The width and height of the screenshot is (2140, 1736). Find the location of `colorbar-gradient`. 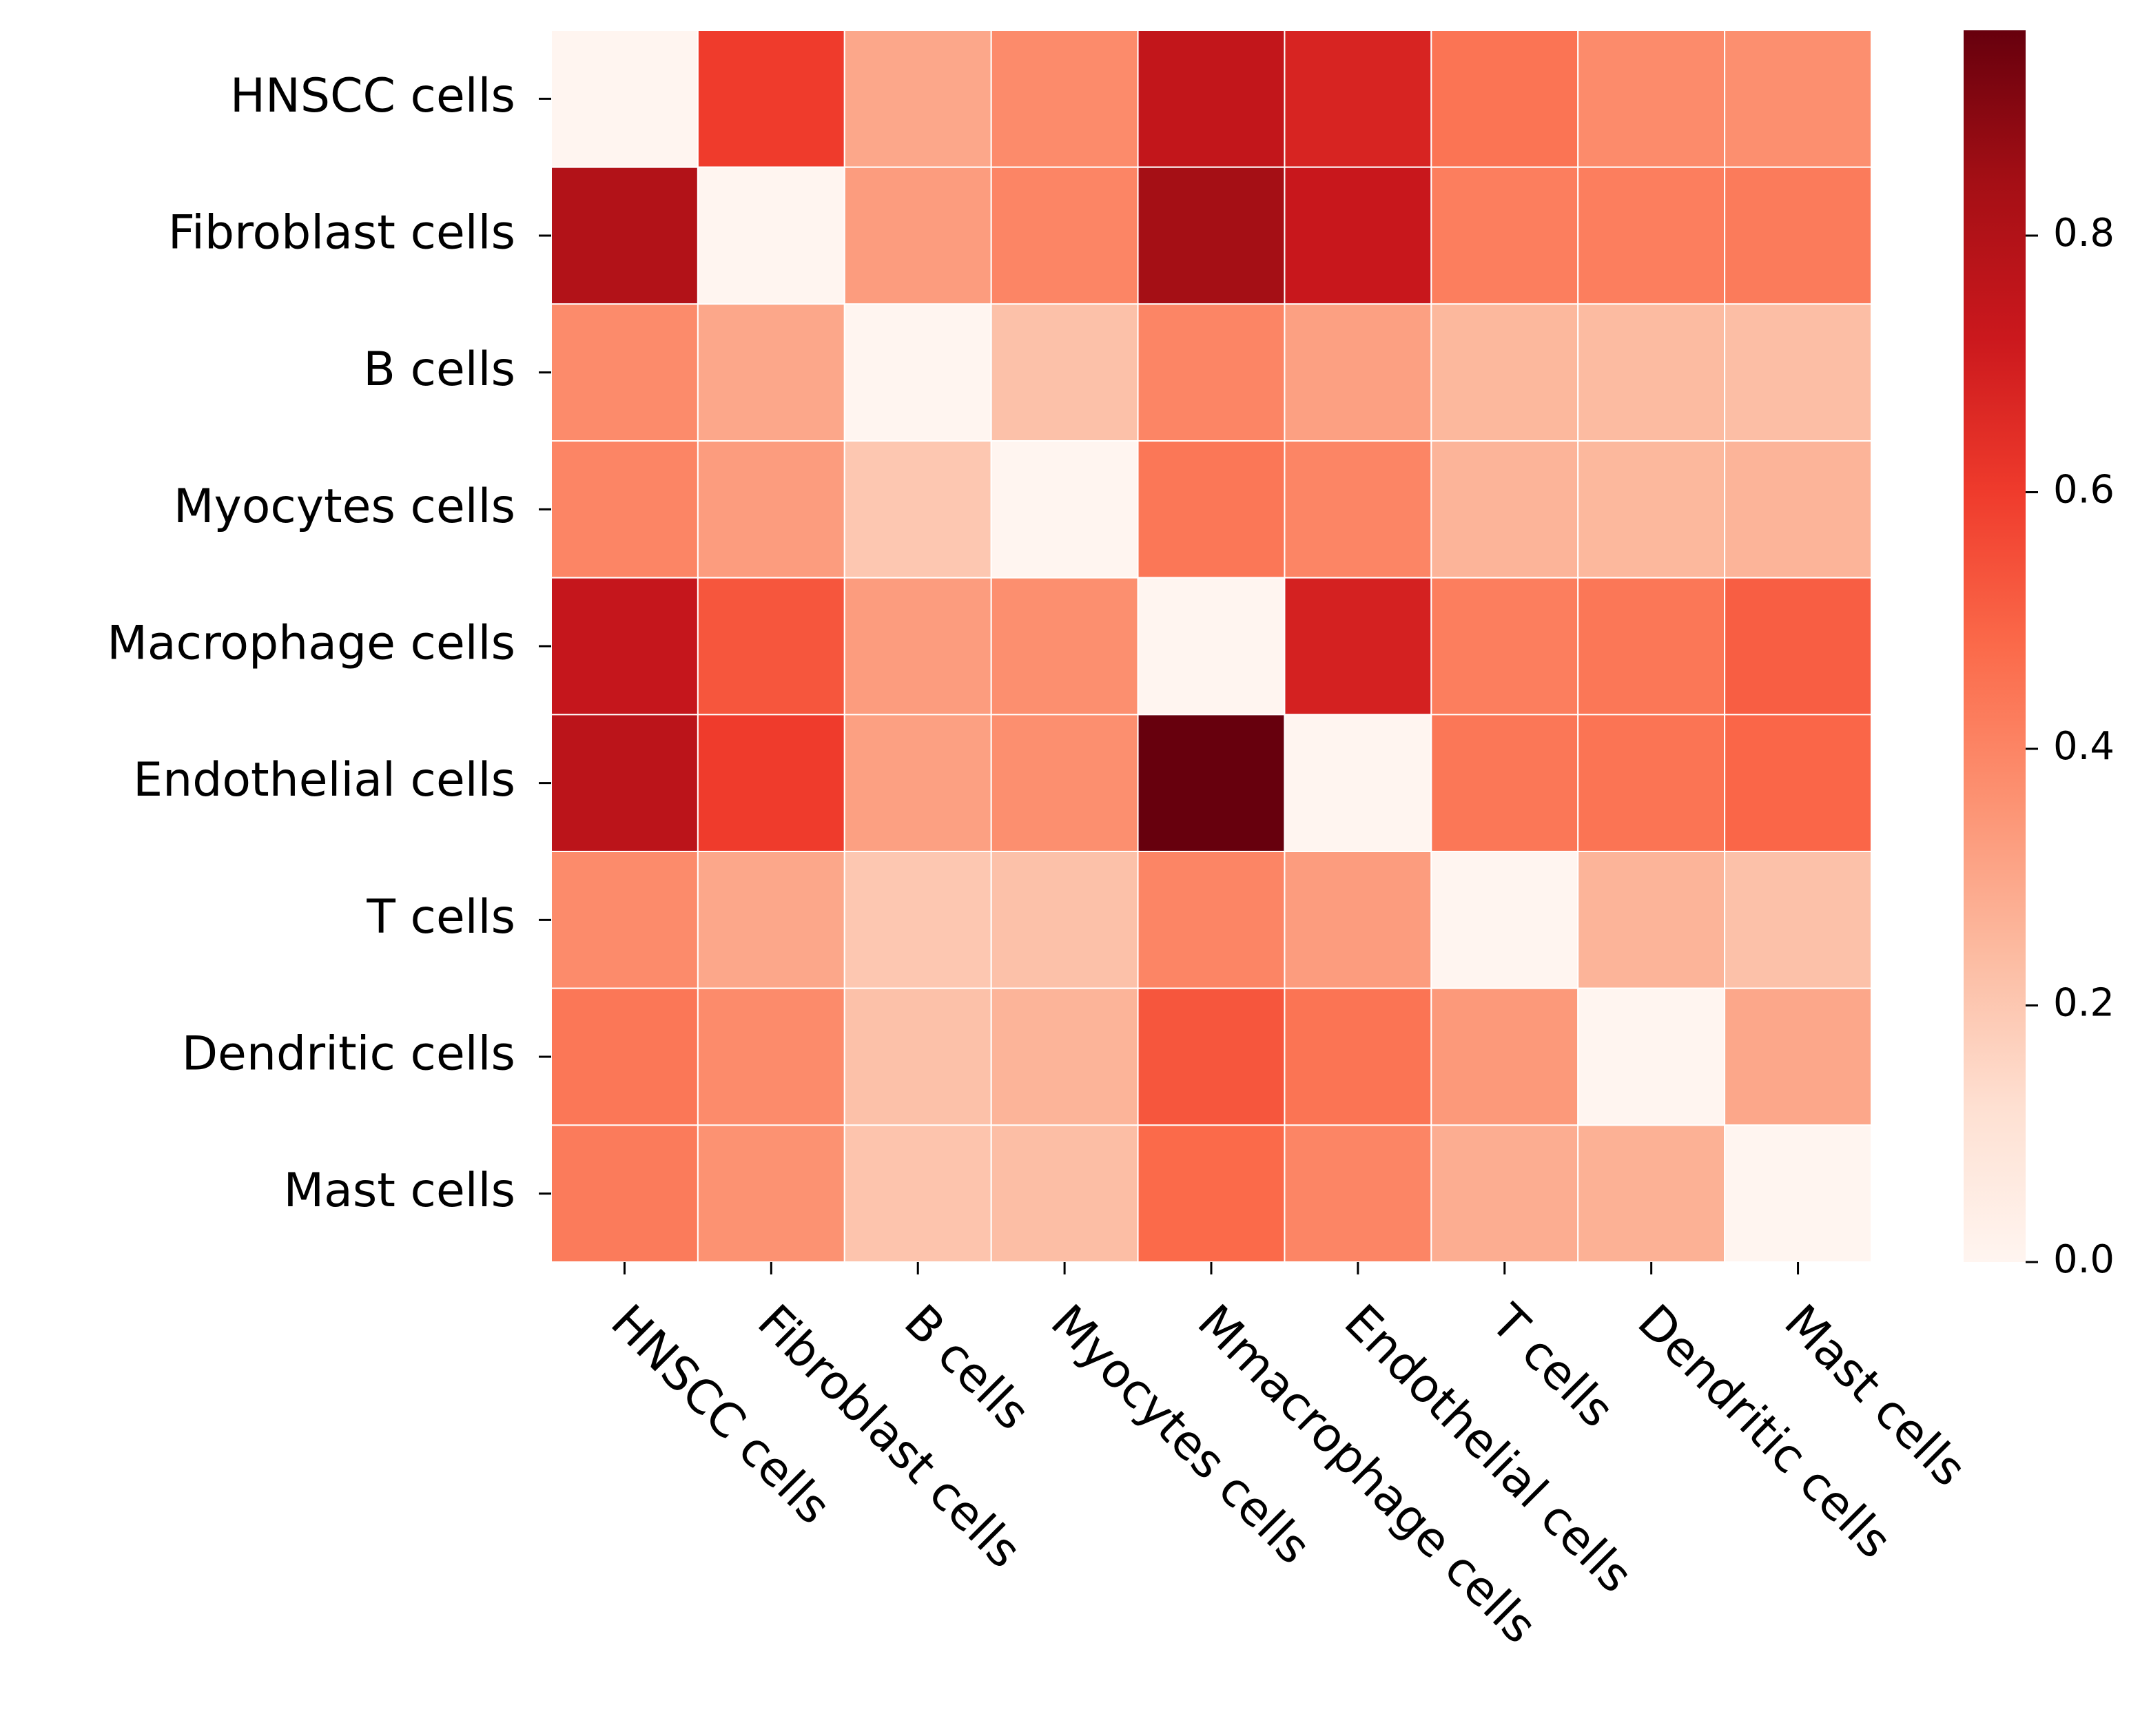

colorbar-gradient is located at coordinates (1995, 646).